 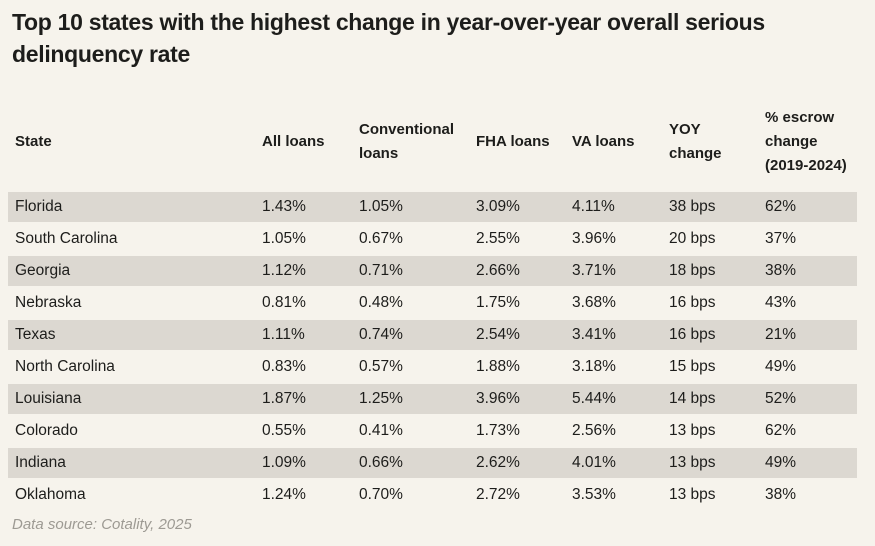 I want to click on cell-va-loans: 3.68%, so click(x=613, y=304).